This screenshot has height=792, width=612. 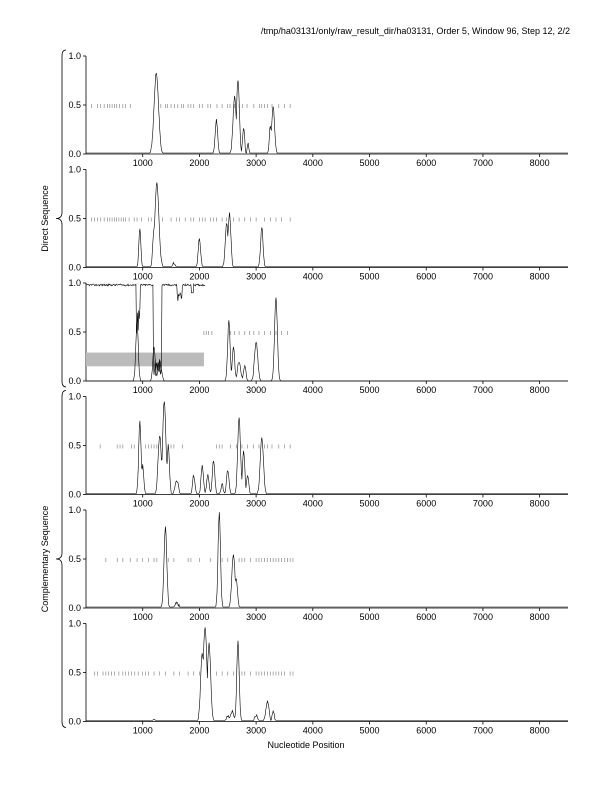 What do you see at coordinates (145, 359) in the screenshot?
I see `shaded-band` at bounding box center [145, 359].